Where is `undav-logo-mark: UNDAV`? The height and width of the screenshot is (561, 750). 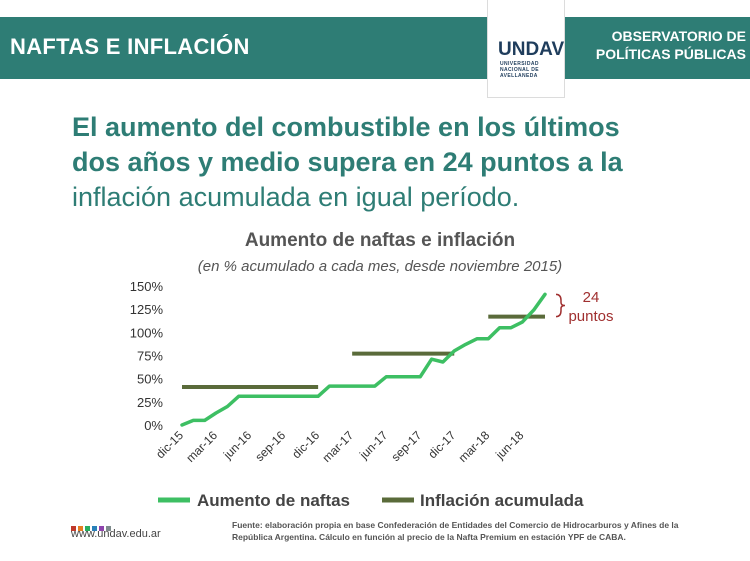 undav-logo-mark: UNDAV is located at coordinates (531, 49).